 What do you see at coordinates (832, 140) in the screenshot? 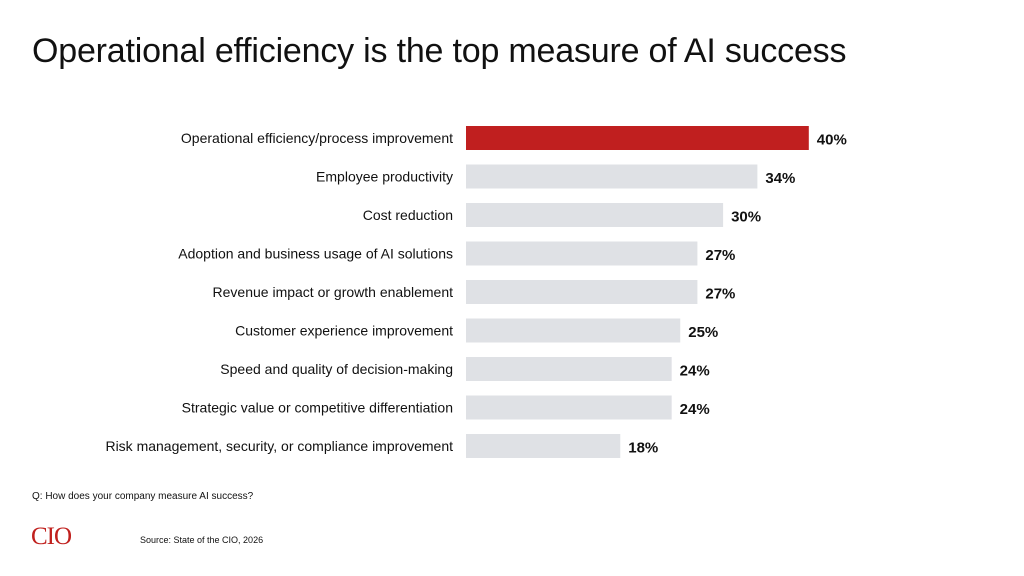
I see `value-label-1: 40%` at bounding box center [832, 140].